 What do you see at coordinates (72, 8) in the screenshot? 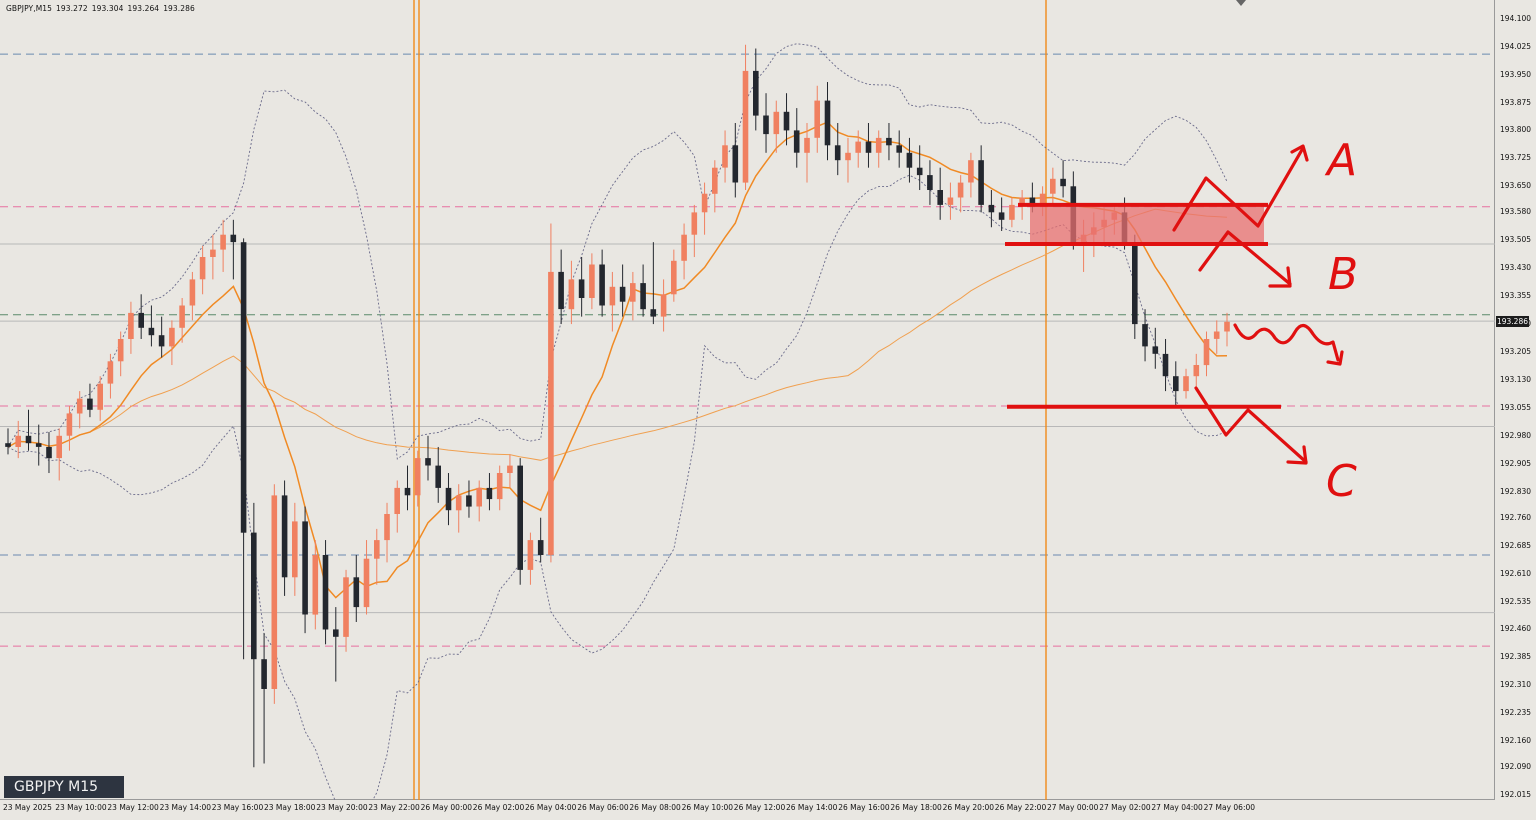
I see `open-value: 193.272` at bounding box center [72, 8].